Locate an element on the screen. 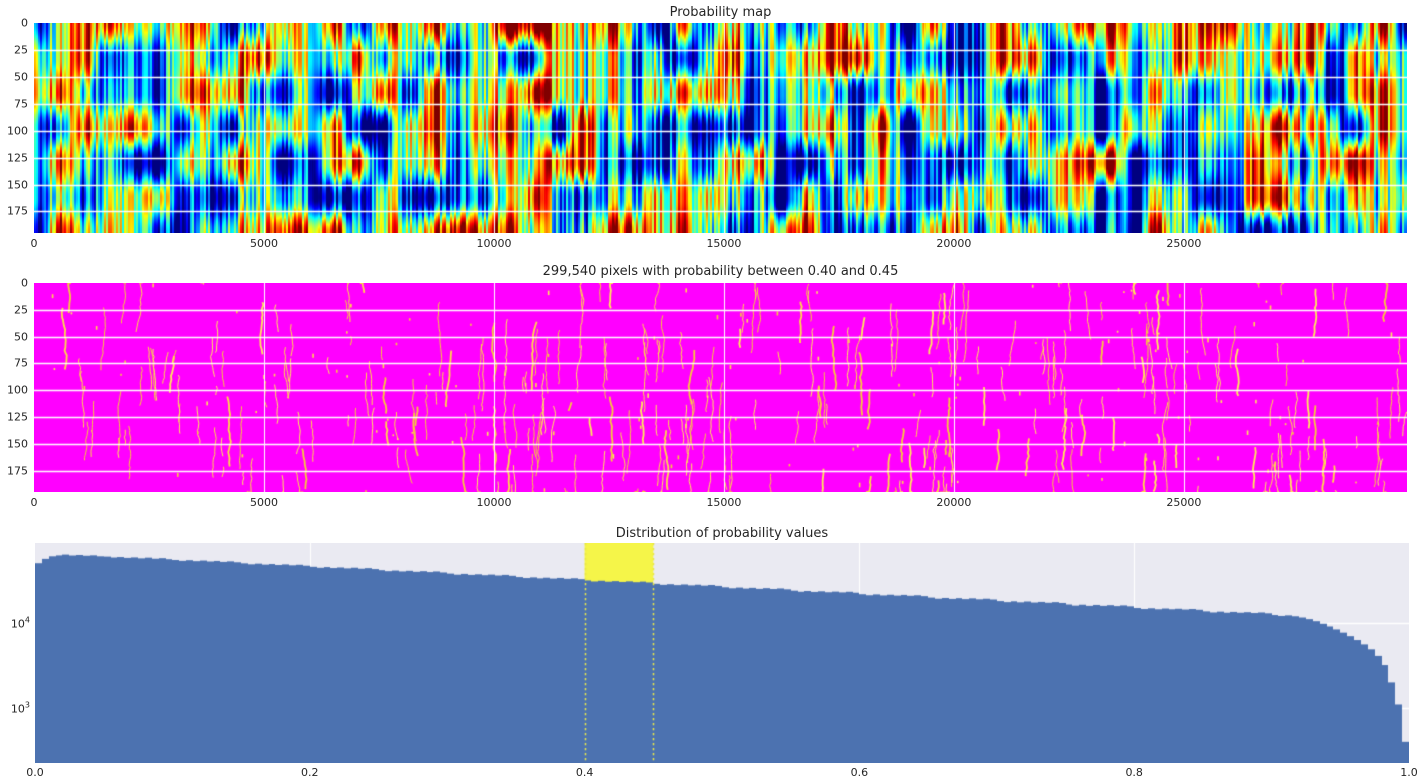  tick-label: 0.0 is located at coordinates (35, 772).